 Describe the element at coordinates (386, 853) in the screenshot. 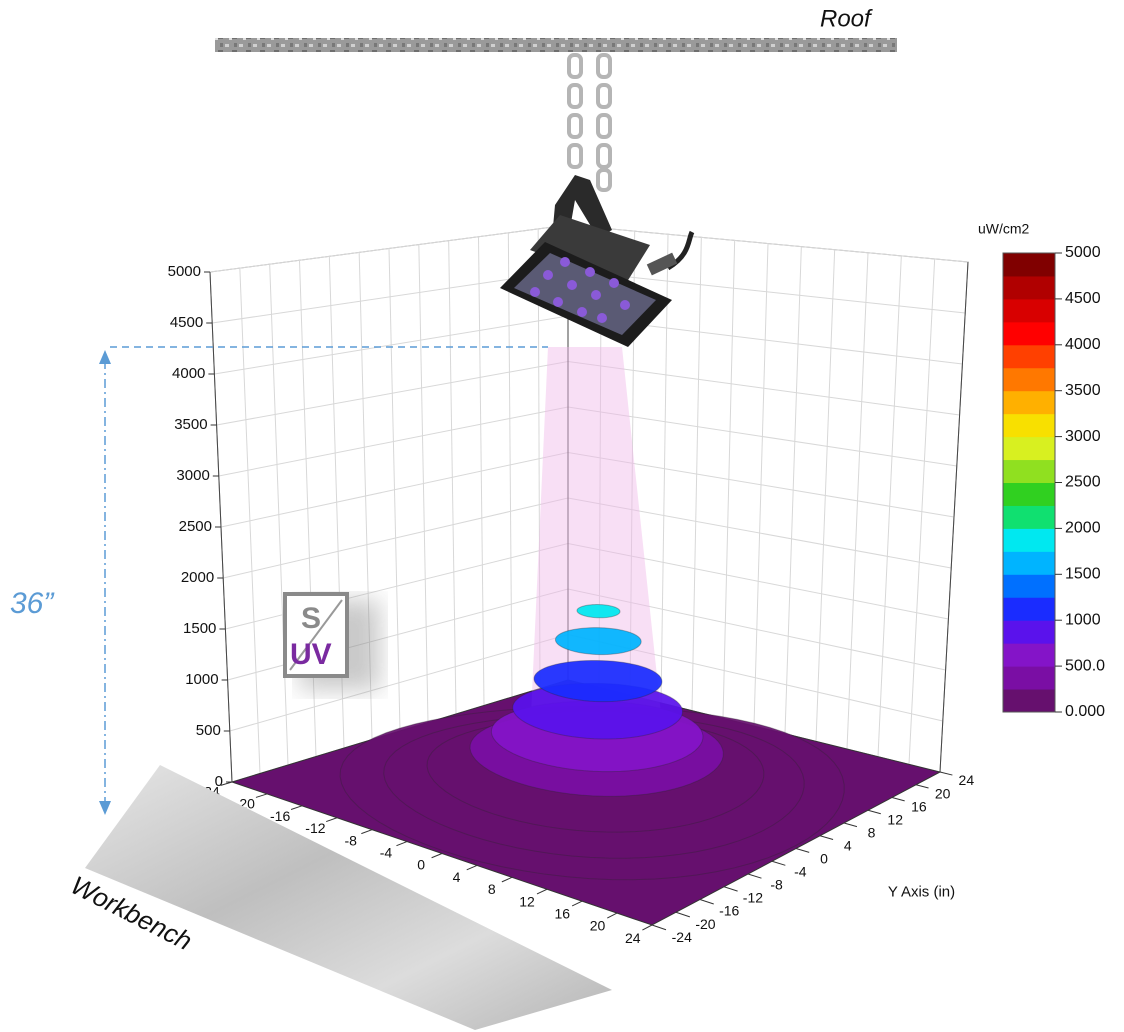

I see `x-tick-label: -4` at that location.